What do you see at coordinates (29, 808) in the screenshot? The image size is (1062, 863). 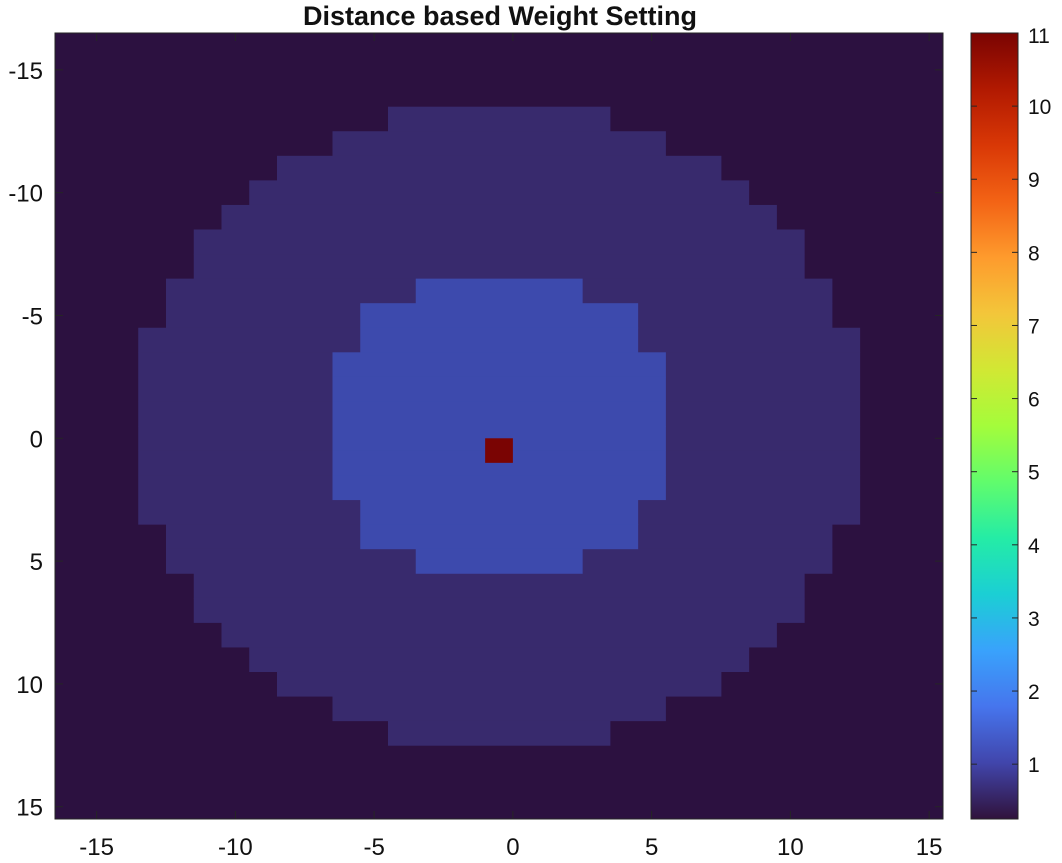 I see `y-tick-label: 15` at bounding box center [29, 808].